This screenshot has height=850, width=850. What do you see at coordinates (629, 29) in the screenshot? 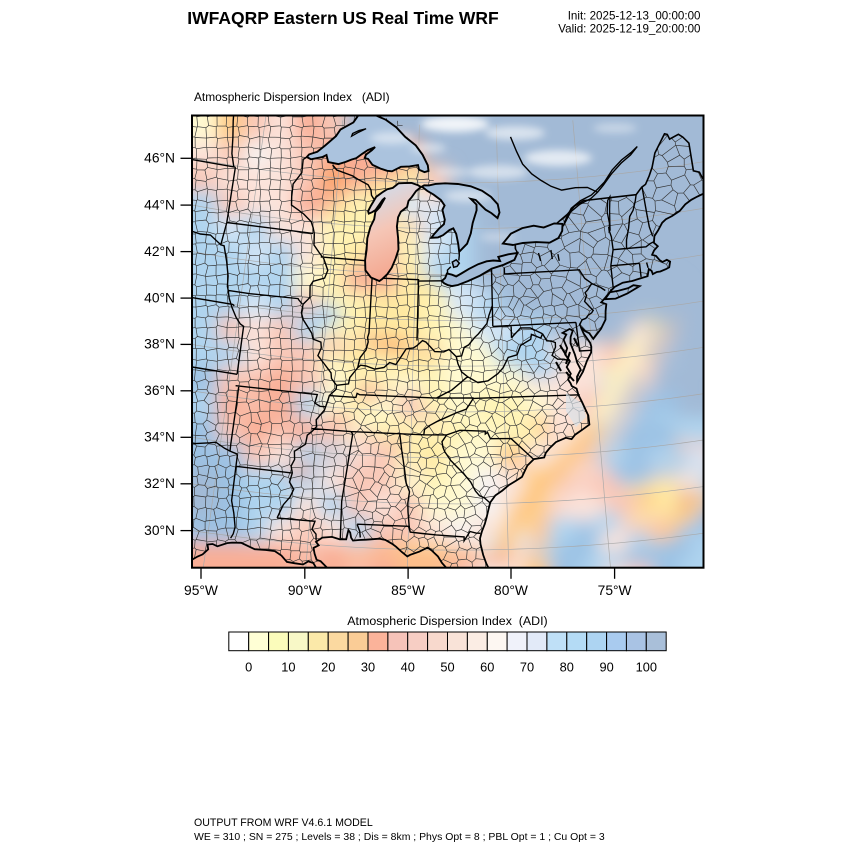
I see `svg-text: Valid: 2025-12-19_20:00:00` at bounding box center [629, 29].